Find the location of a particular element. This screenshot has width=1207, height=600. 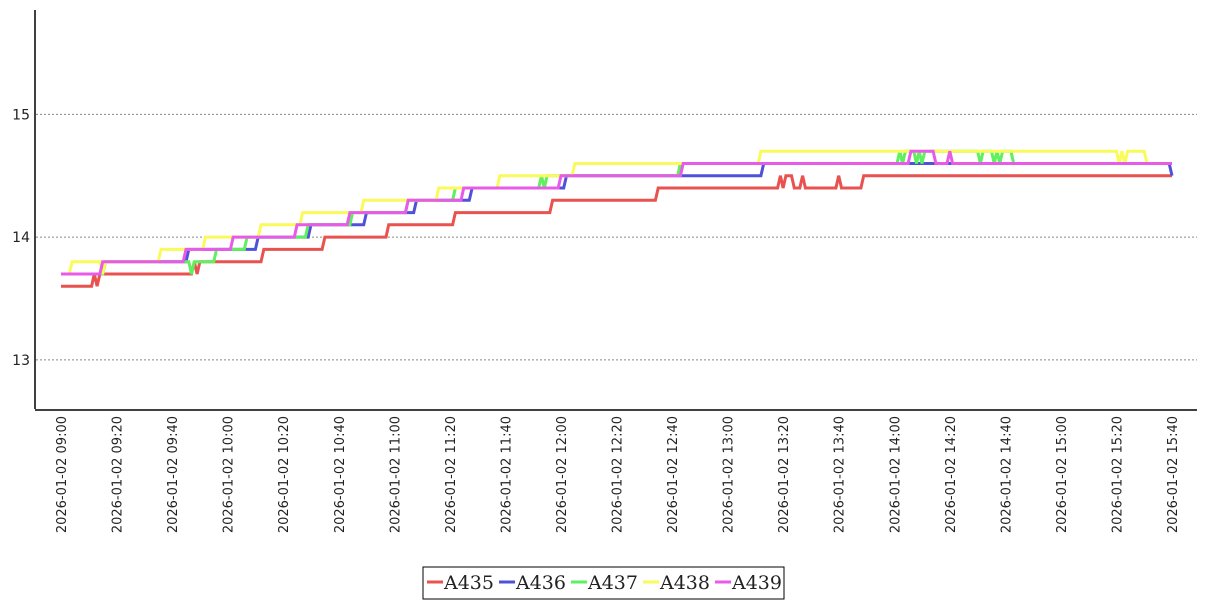

x-tick-label: 2026-01-02 12:20 is located at coordinates (618, 474).